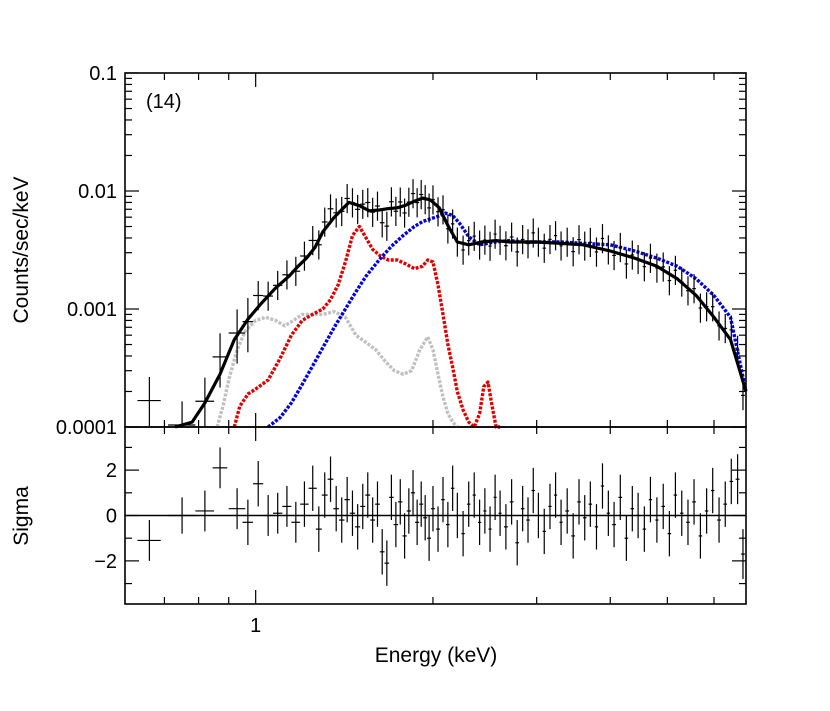  What do you see at coordinates (164, 102) in the screenshot?
I see `panel-annotation: (14)` at bounding box center [164, 102].